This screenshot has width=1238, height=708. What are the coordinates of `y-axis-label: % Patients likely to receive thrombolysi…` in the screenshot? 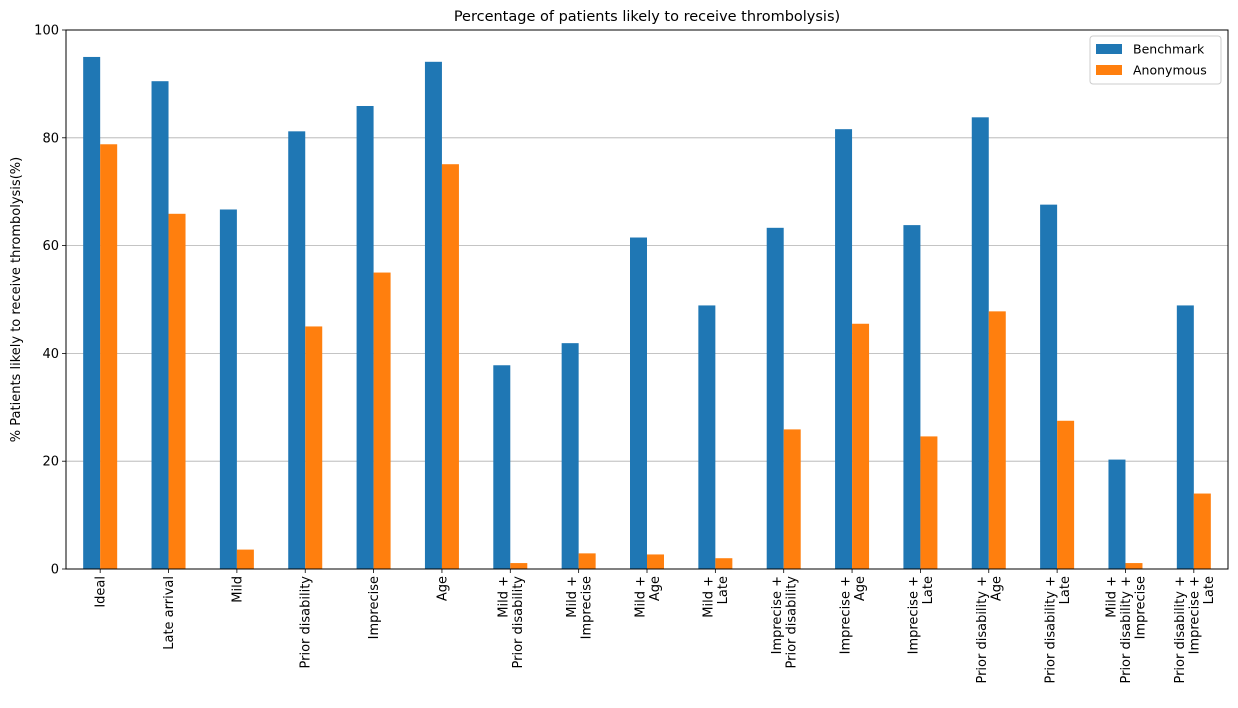 It's located at (16, 299).